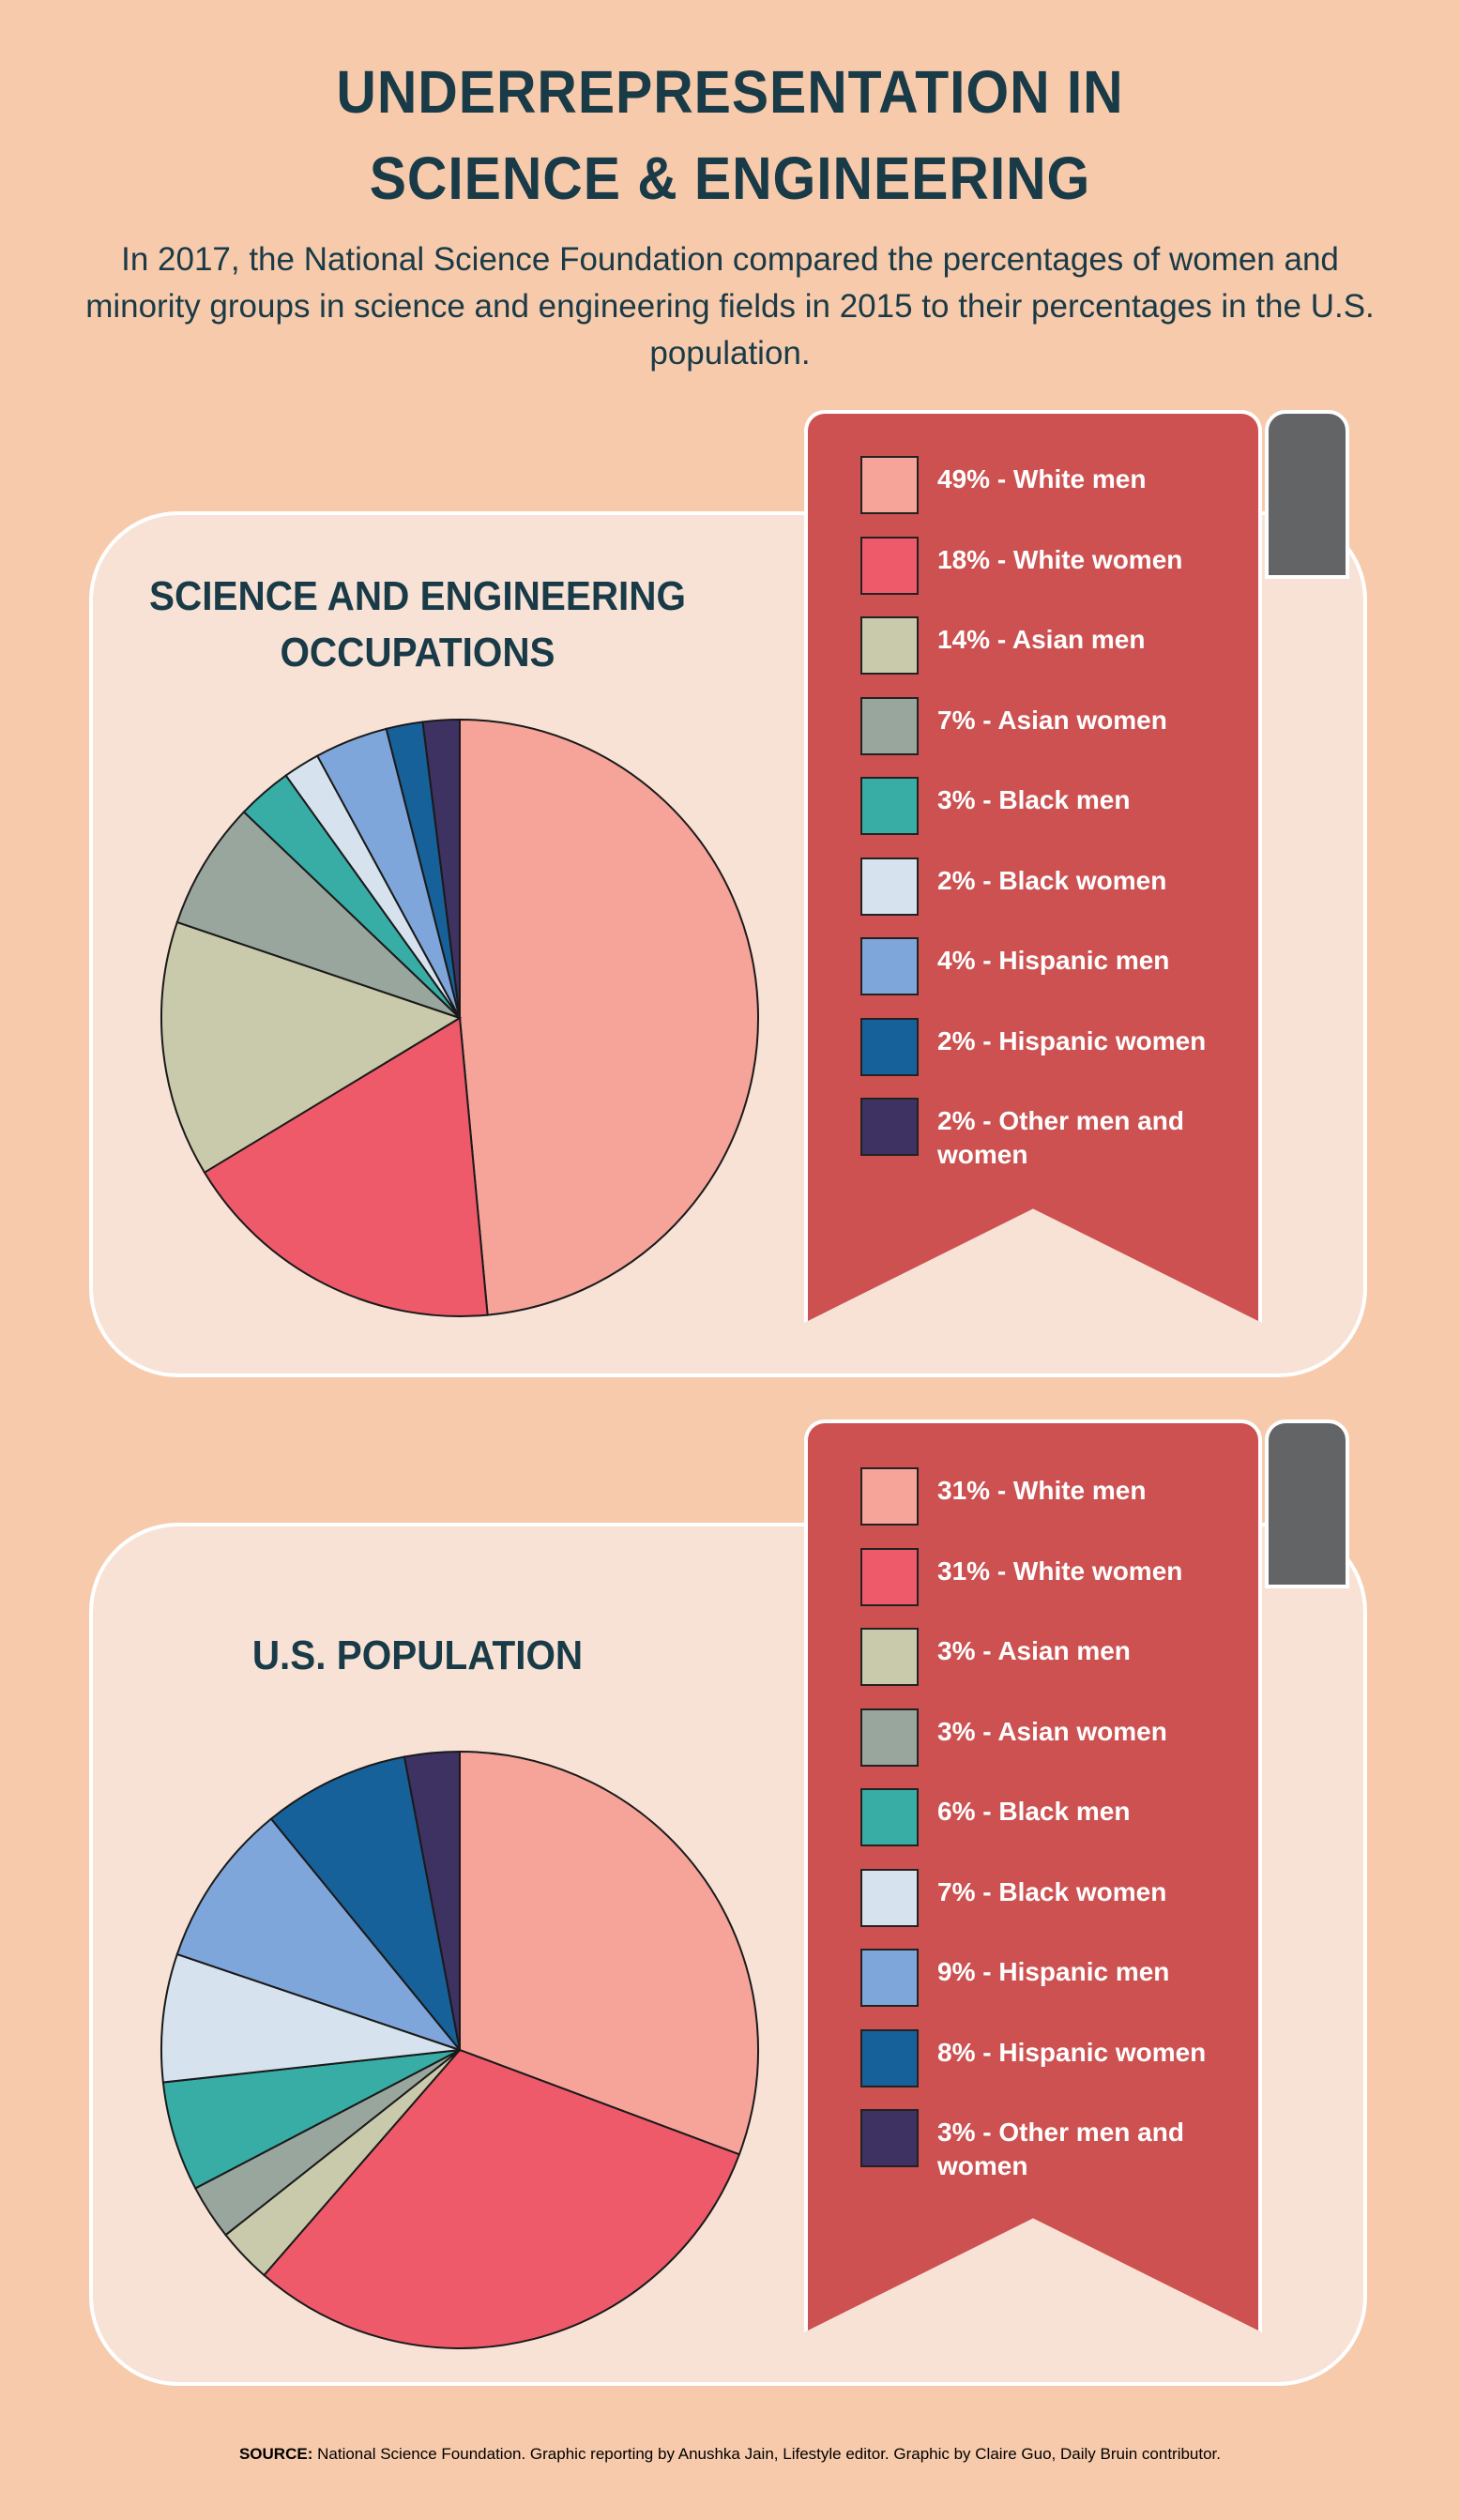 The height and width of the screenshot is (2520, 1460). What do you see at coordinates (1034, 1811) in the screenshot?
I see `legend-label: 6% - Black men` at bounding box center [1034, 1811].